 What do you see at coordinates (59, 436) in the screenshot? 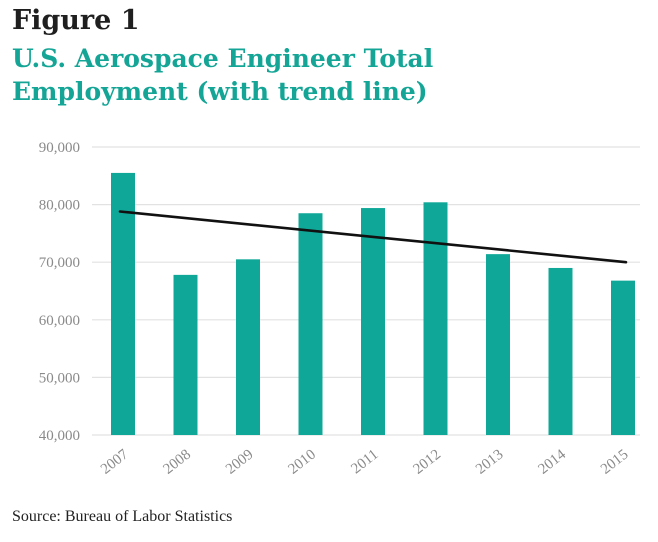
I see `y-tick-label: 40,000` at bounding box center [59, 436].